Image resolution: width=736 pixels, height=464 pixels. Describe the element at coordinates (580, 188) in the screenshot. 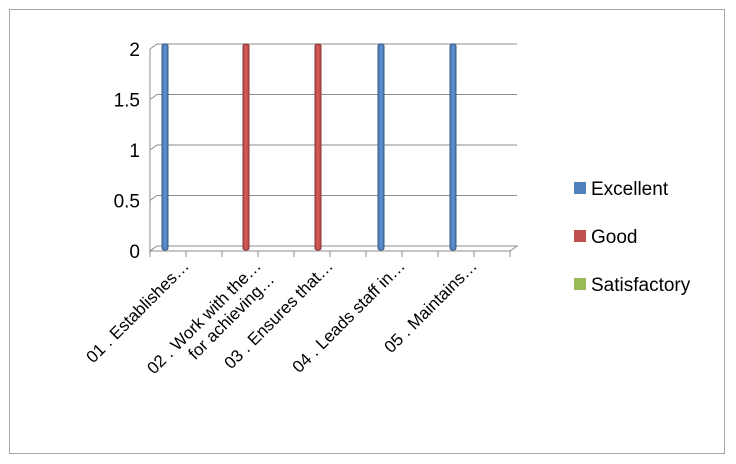

I see `legend-swatch-excellent` at that location.